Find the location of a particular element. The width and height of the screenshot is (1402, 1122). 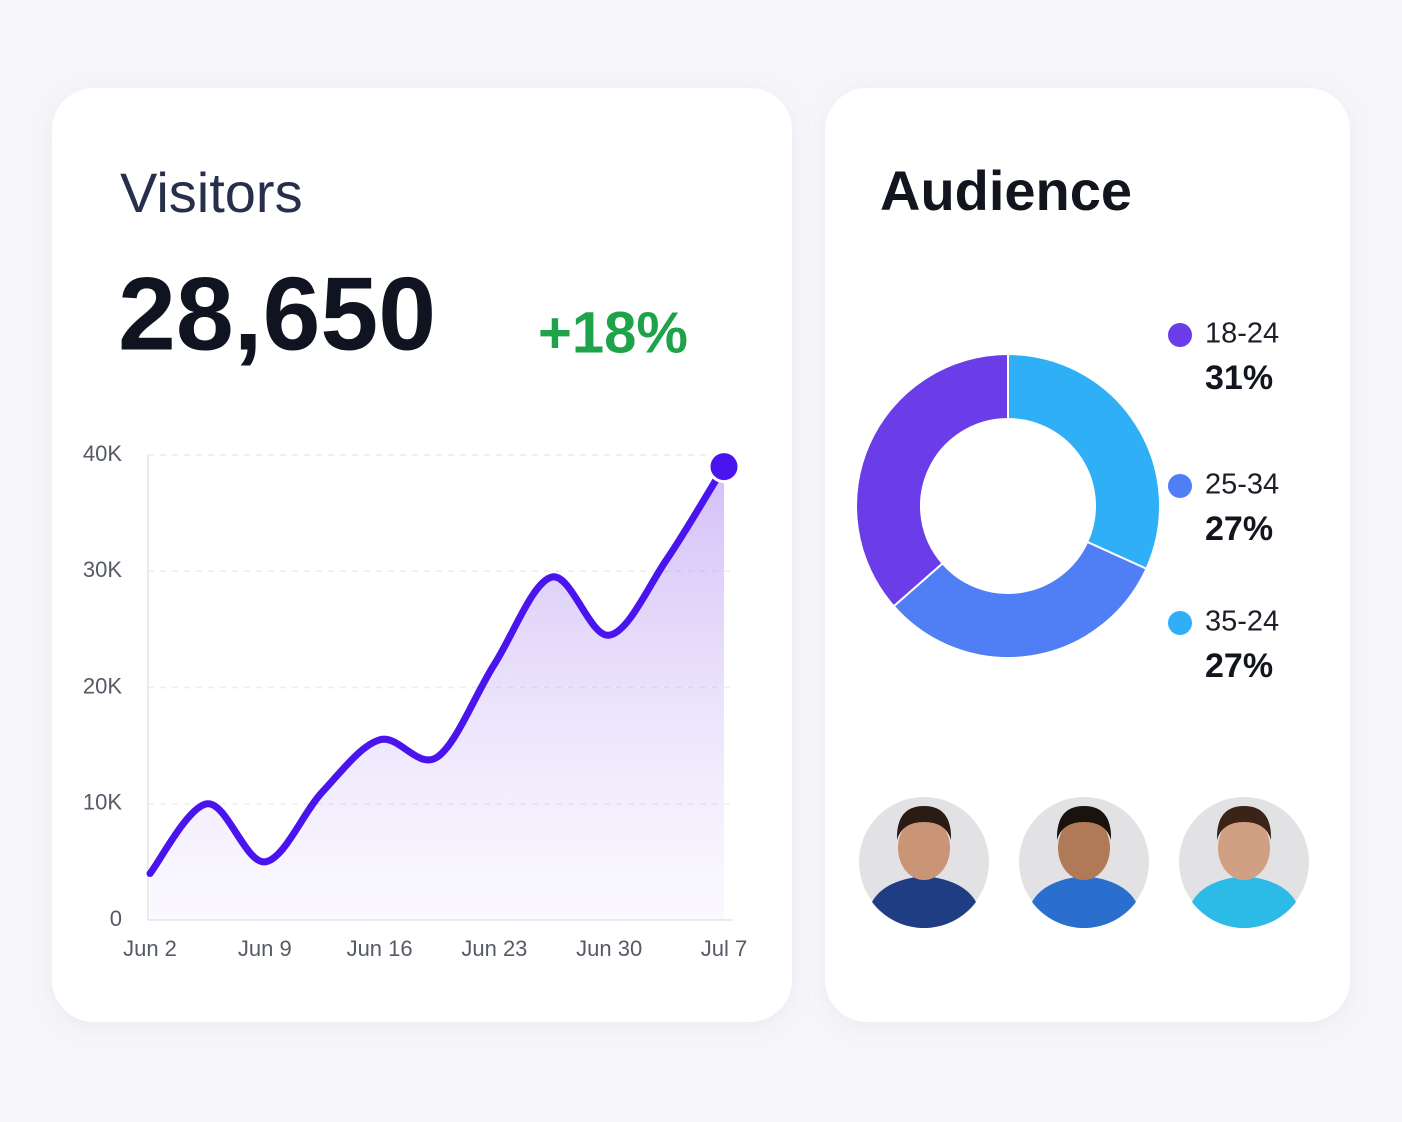

end-point is located at coordinates (724, 467).